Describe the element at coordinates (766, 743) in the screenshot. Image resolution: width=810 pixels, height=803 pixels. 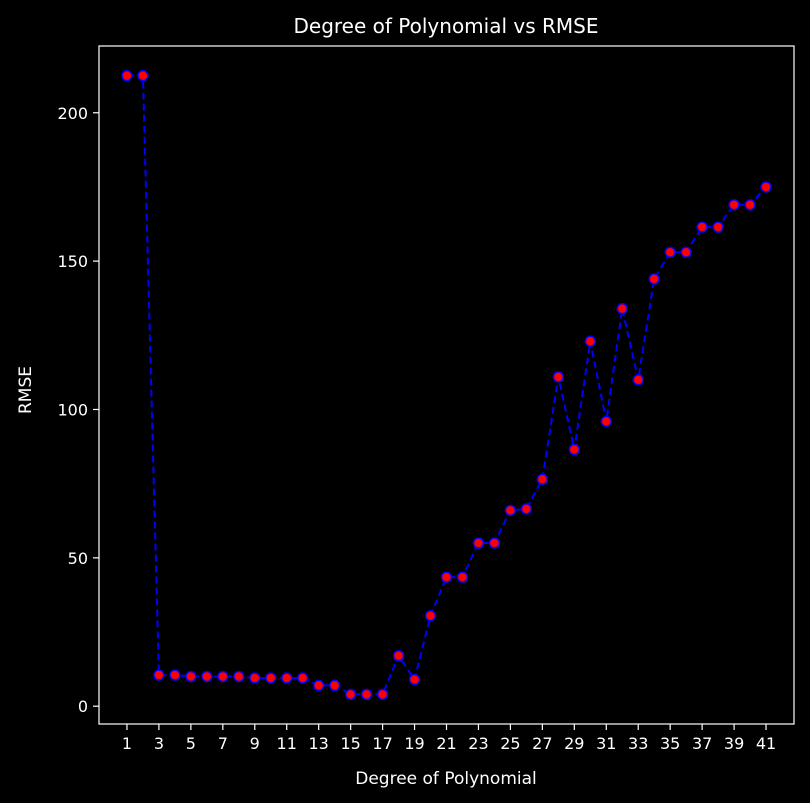
I see `x-tick-label: 41` at that location.